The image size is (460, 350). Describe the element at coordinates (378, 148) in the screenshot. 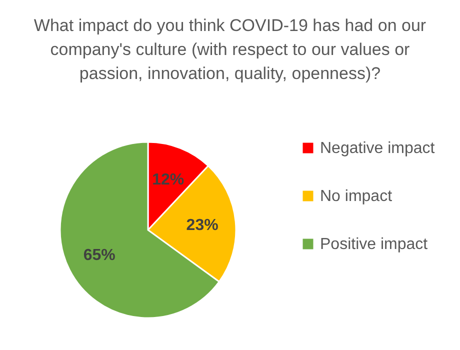

I see `legend-label: Negative impact` at that location.